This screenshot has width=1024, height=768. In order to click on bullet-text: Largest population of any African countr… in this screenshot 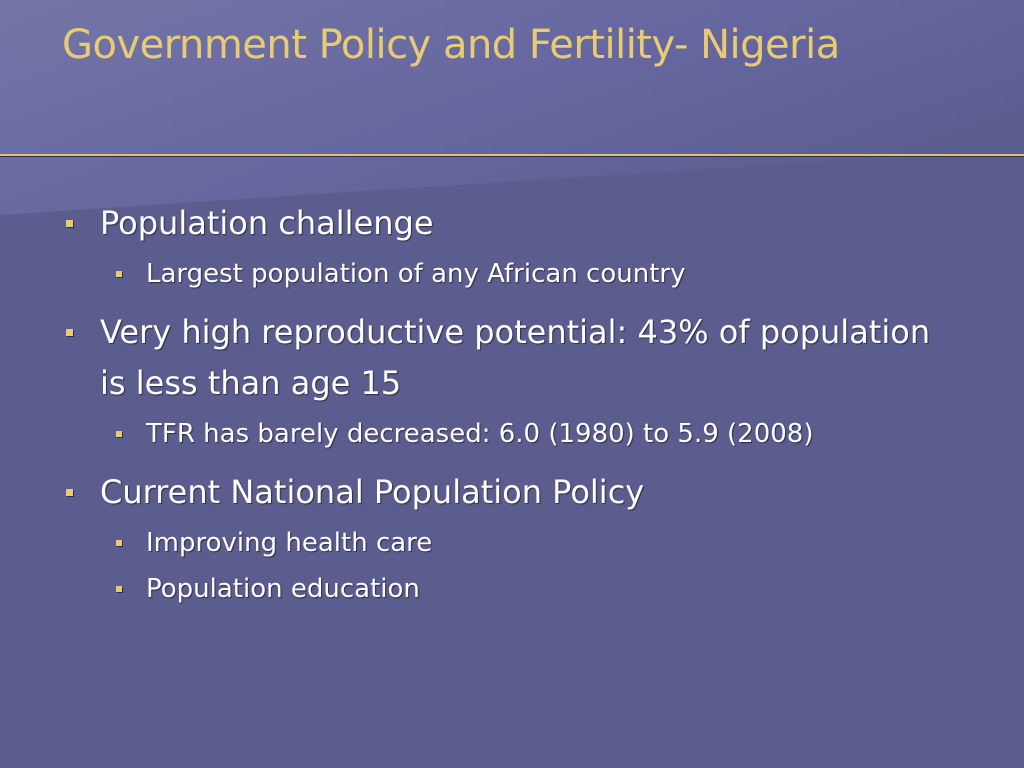, I will do `click(416, 274)`.